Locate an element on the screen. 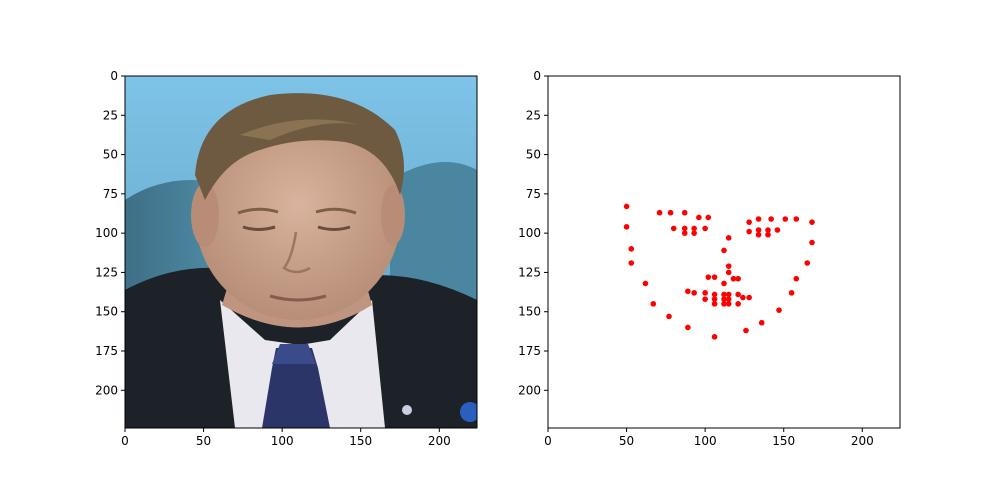 The height and width of the screenshot is (500, 1000). photo-y-tick-label: 150 is located at coordinates (106, 312).